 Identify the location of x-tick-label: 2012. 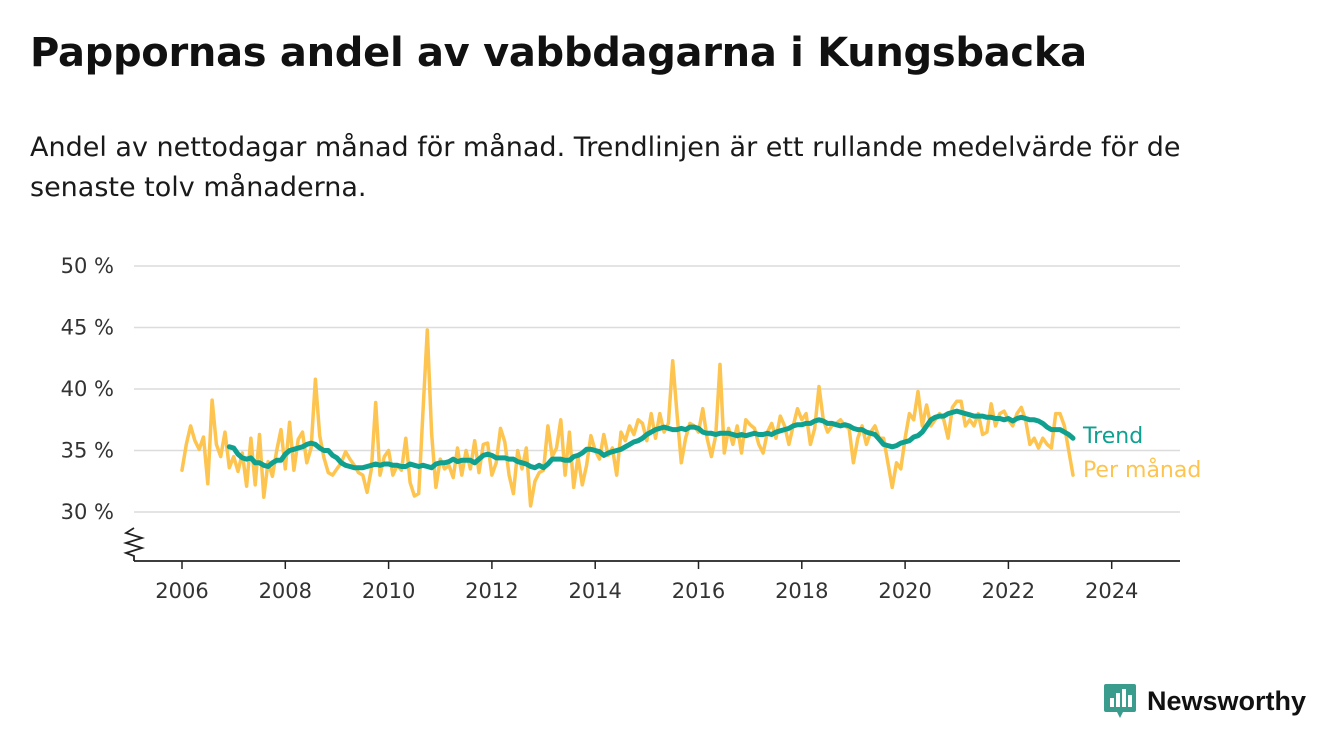
(491, 591).